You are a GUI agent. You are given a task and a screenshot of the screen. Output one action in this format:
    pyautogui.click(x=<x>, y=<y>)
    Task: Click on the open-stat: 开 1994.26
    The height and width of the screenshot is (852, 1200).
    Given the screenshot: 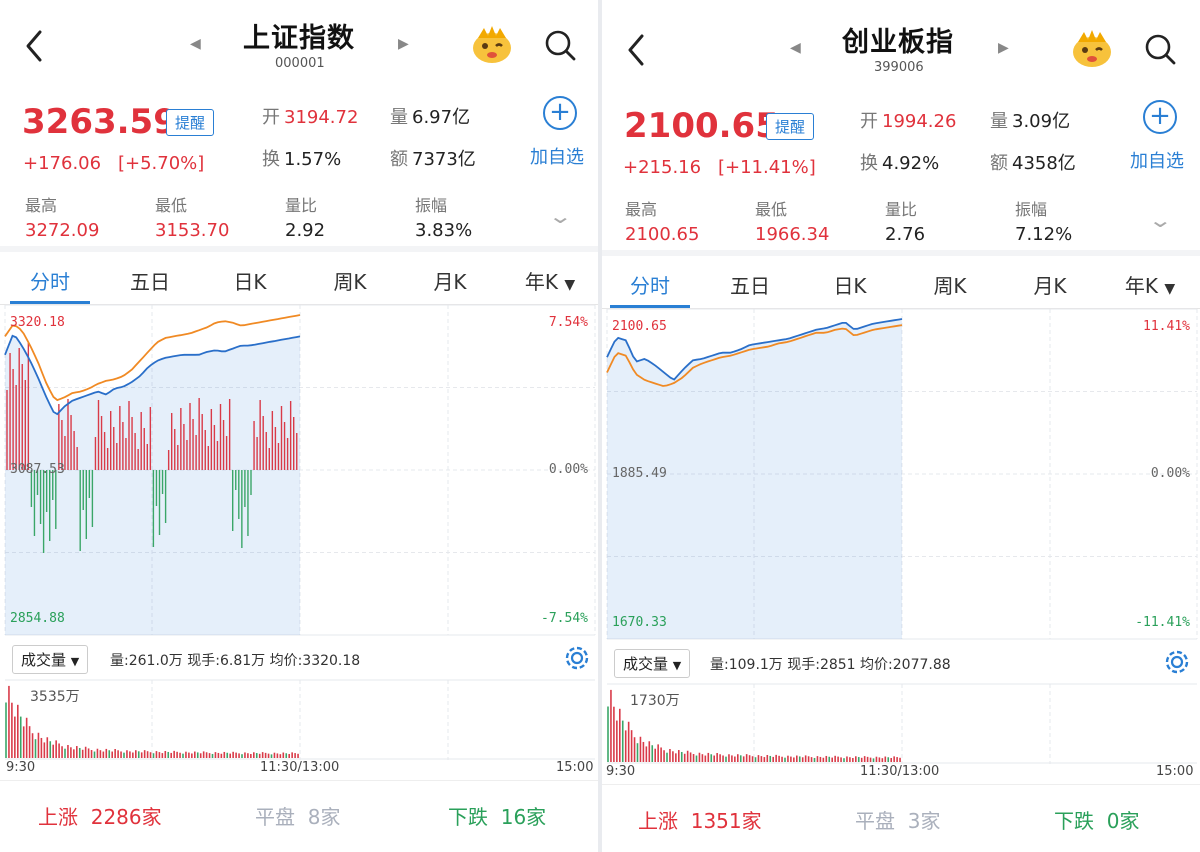 What is the action you would take?
    pyautogui.click(x=908, y=121)
    